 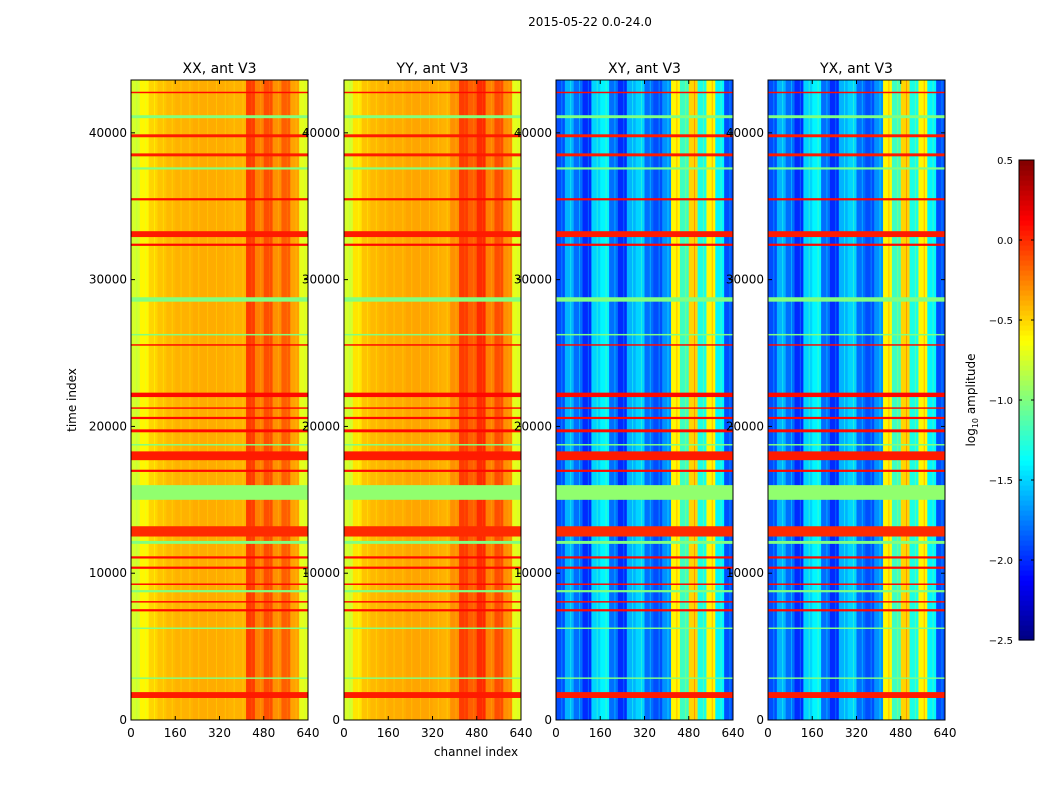 I want to click on colorbar-label: log10 amplitude, so click(x=972, y=400).